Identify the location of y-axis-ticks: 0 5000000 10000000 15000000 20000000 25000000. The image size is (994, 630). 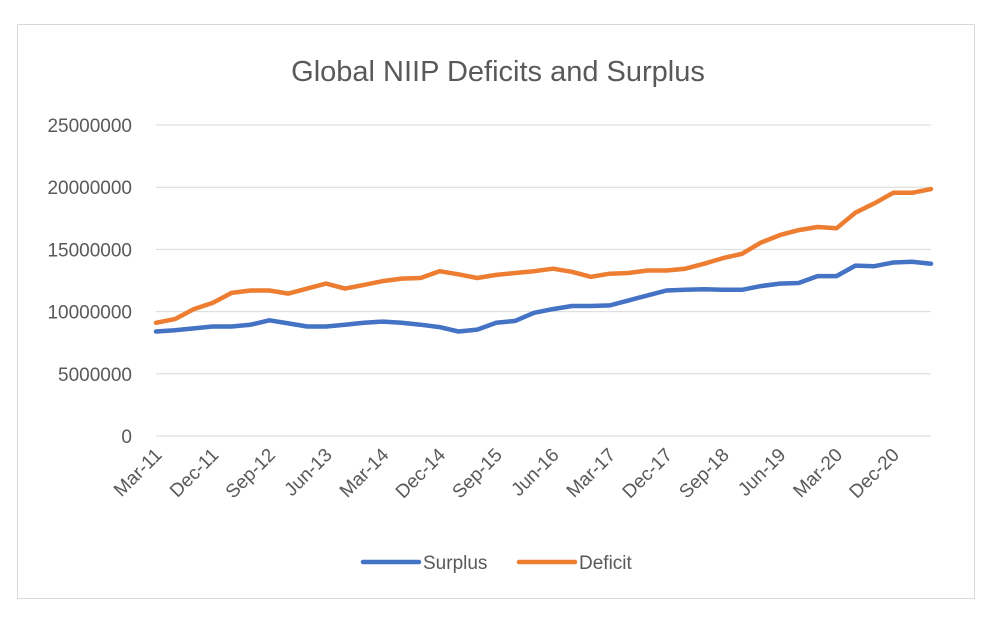
(89, 282).